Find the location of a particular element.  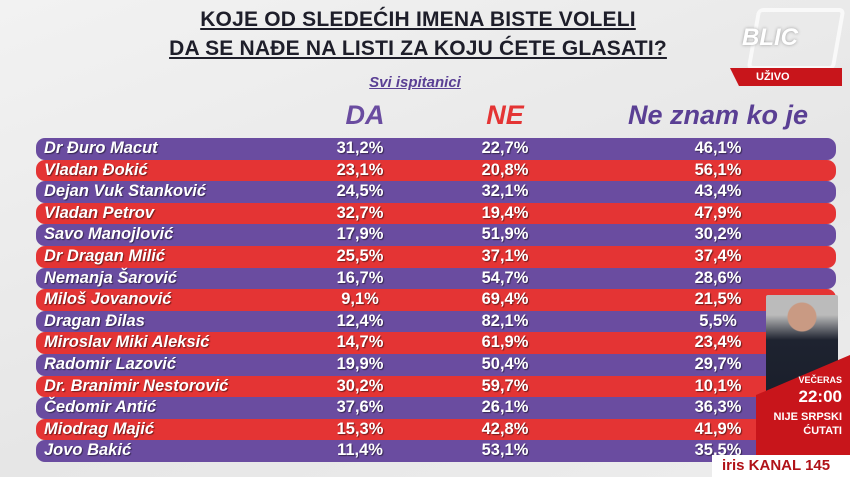

ne-znam-value: 21,5% is located at coordinates (718, 299).